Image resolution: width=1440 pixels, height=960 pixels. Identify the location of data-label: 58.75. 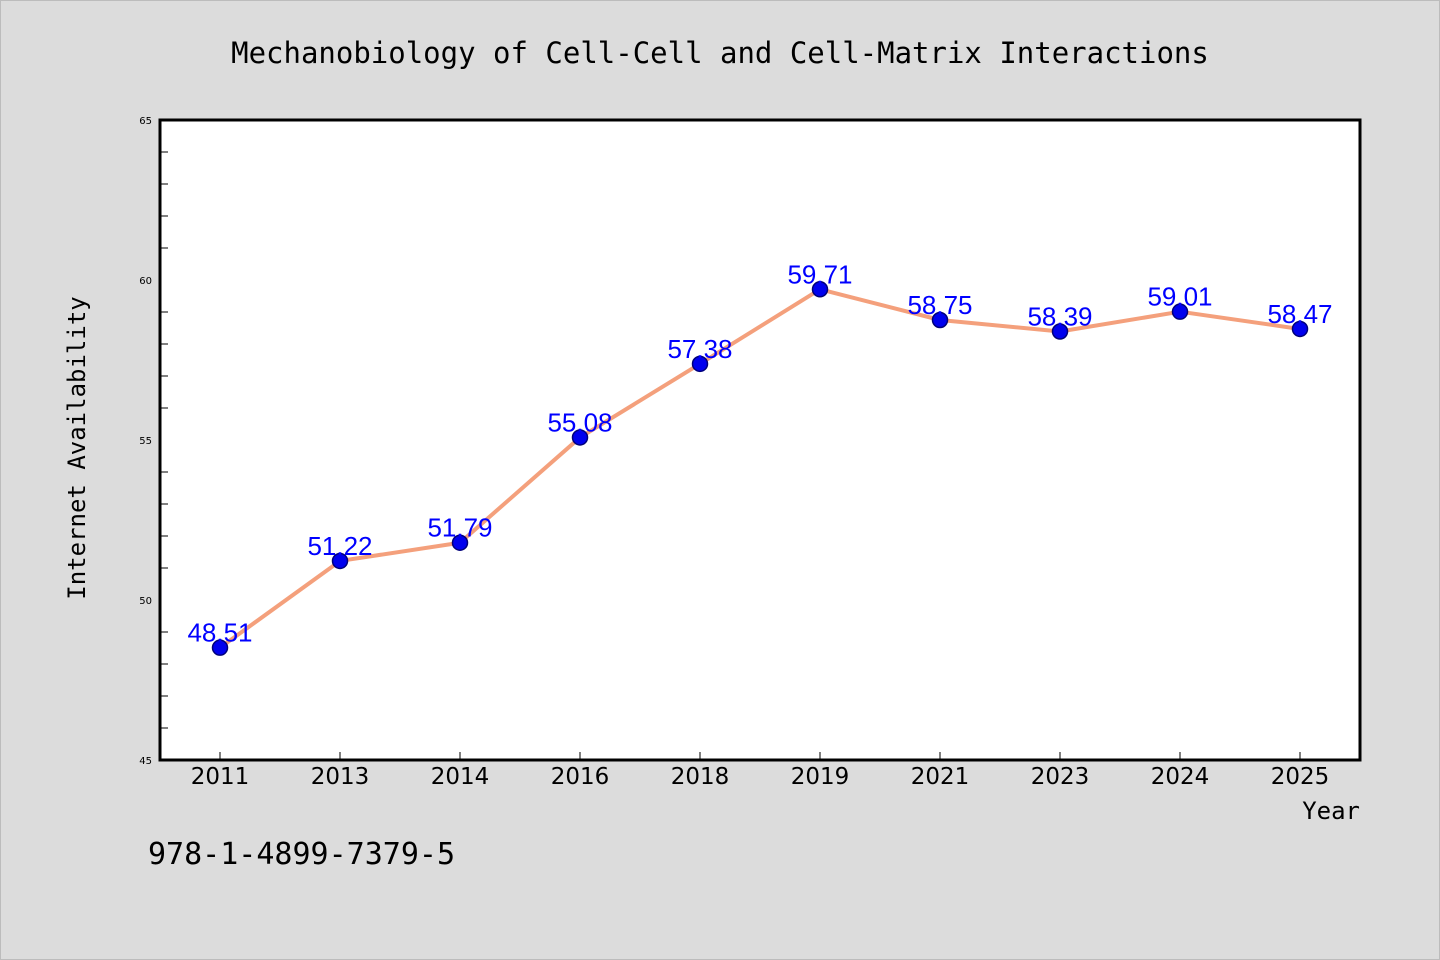
(939, 305).